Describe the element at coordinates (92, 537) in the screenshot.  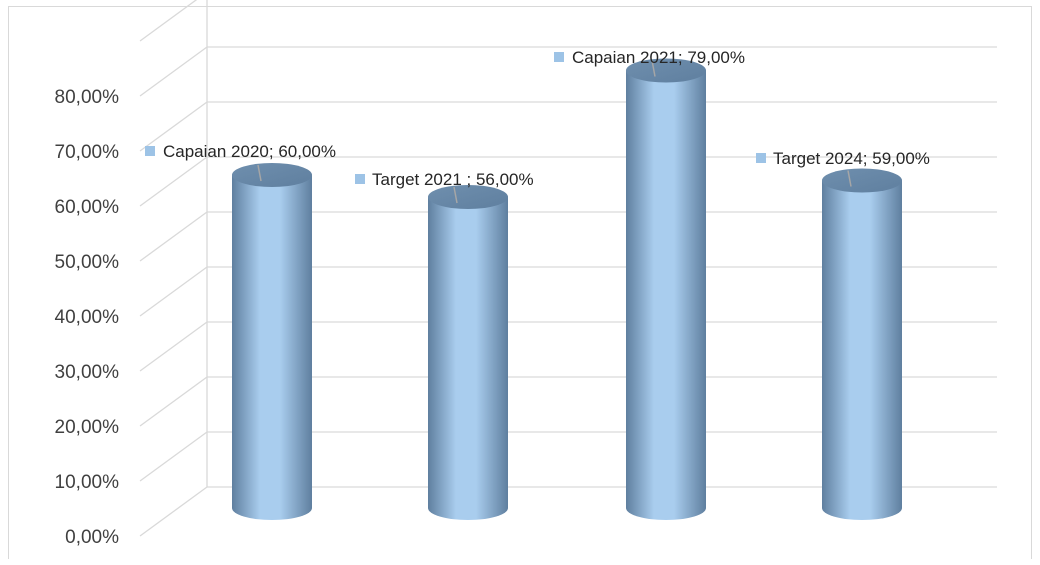
I see `y-tick-label: 0,00%` at that location.